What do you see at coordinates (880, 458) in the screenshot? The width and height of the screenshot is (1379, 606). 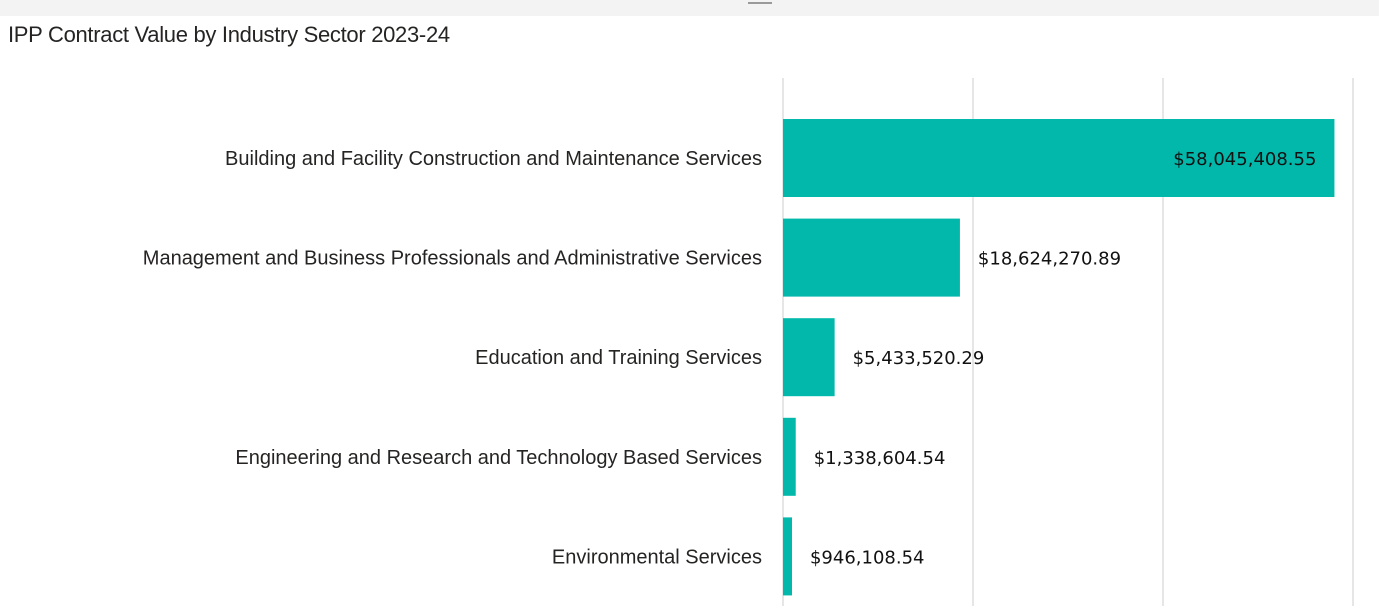 I see `data-label: $1,338,604.54` at bounding box center [880, 458].